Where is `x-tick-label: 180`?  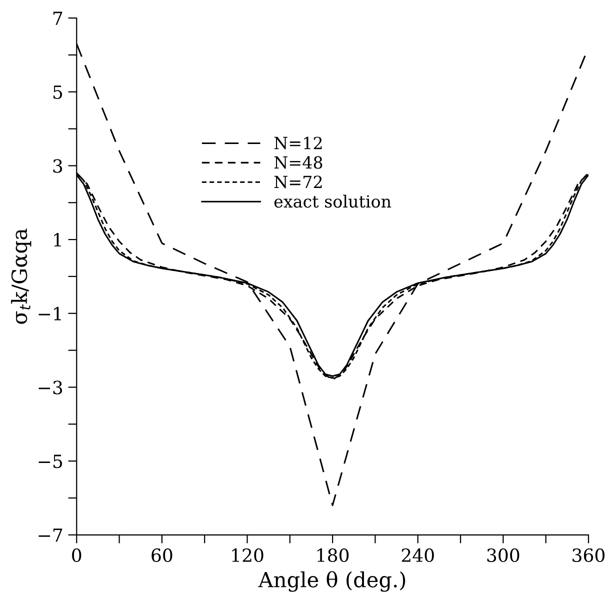 x-tick-label: 180 is located at coordinates (333, 555).